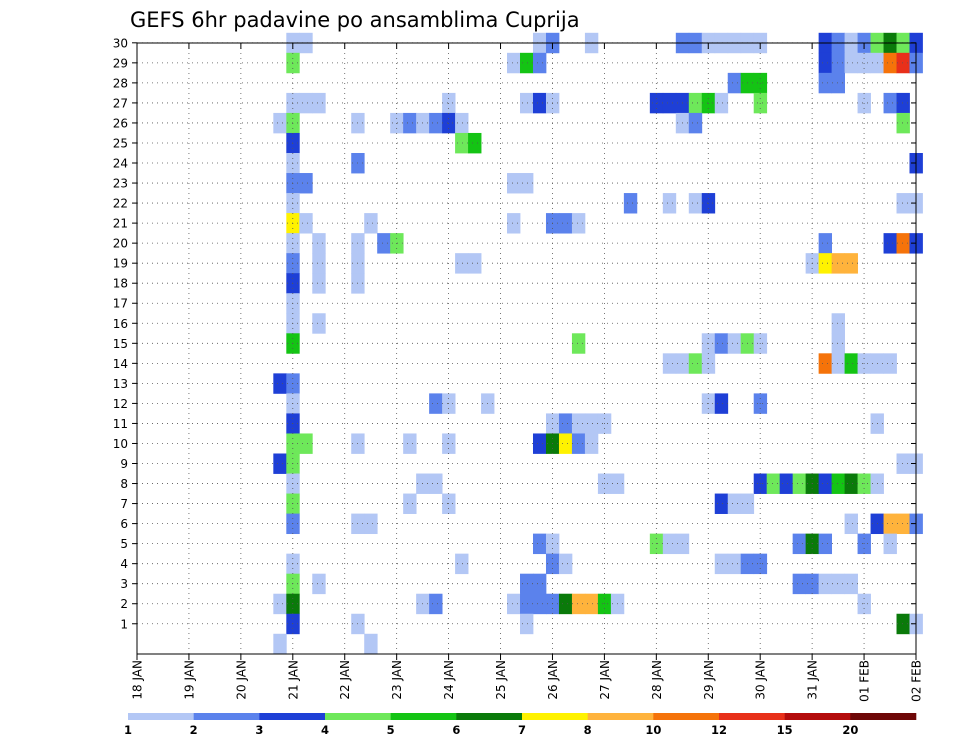 This screenshot has height=742, width=960. I want to click on colorbar-label: 8, so click(588, 730).